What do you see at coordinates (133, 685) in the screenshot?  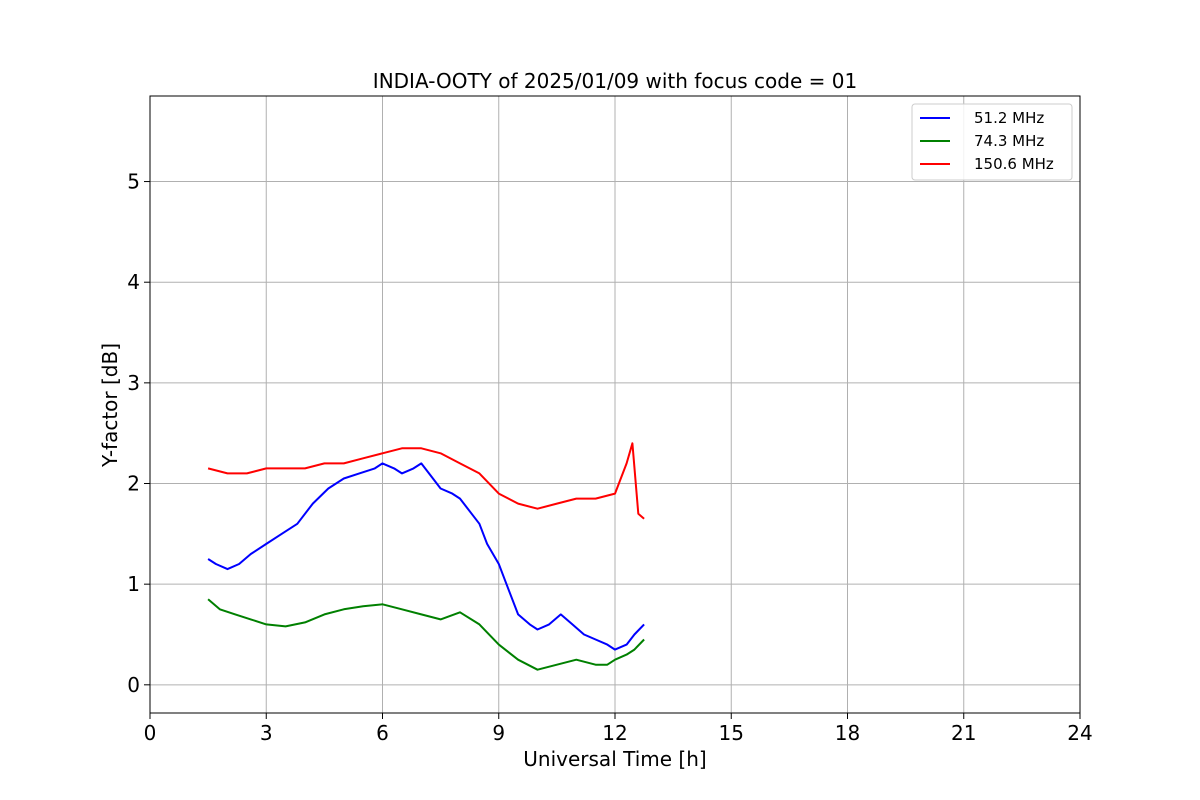 I see `y-tick-label: 0` at bounding box center [133, 685].